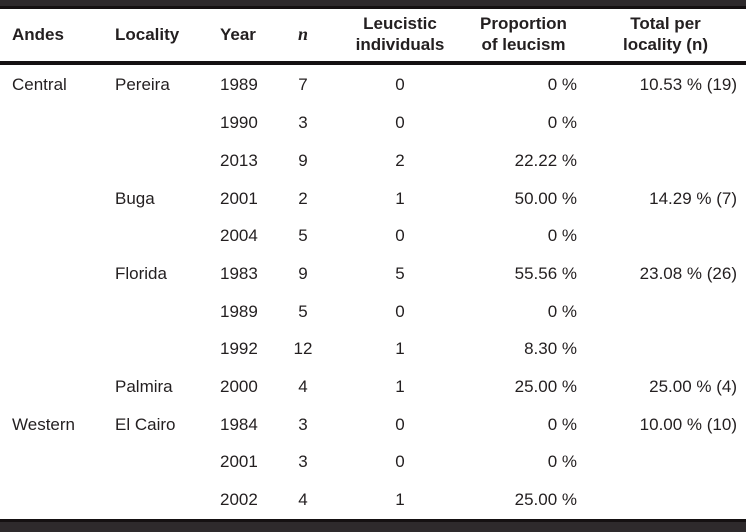 The image size is (746, 532). I want to click on header-proportion-of-leucism: Proportion of leucism, so click(523, 37).